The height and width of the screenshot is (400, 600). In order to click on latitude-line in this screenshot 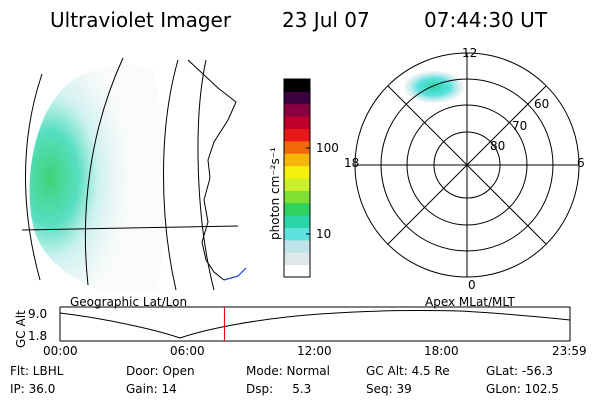, I will do `click(130, 228)`.